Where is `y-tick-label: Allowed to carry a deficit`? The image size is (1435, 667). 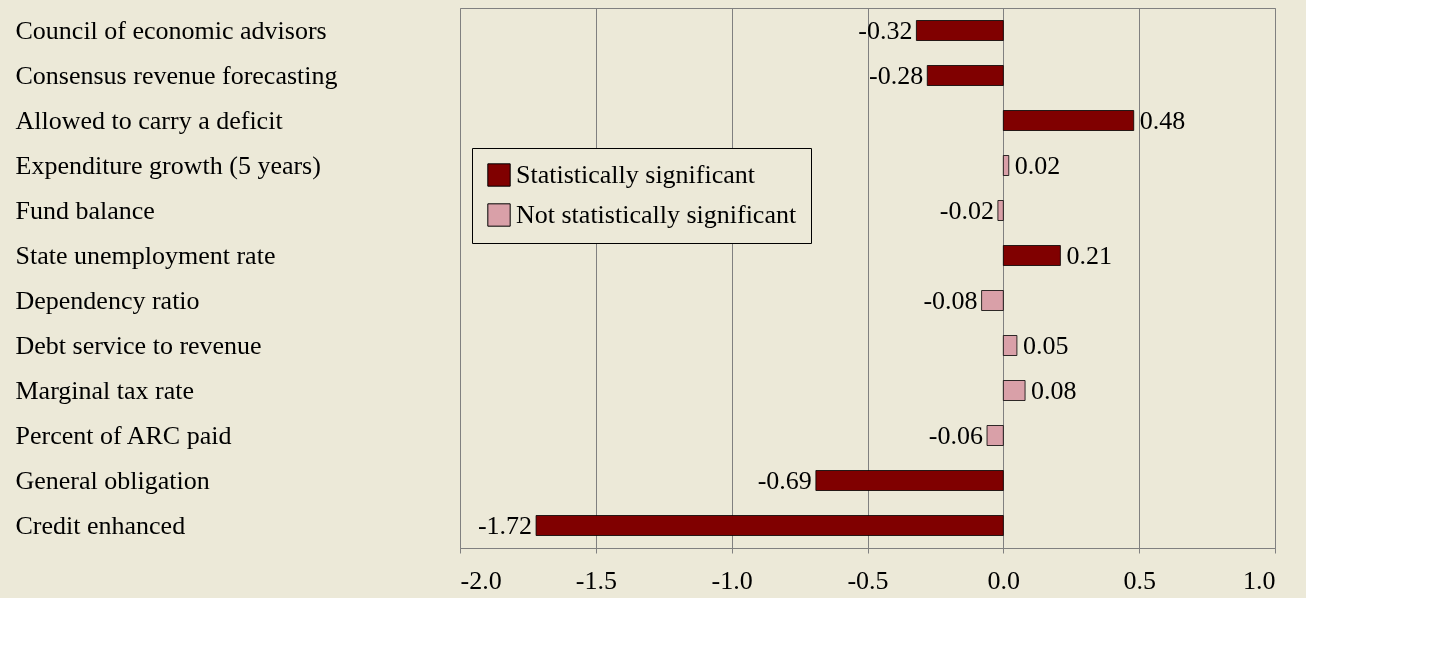 y-tick-label: Allowed to carry a deficit is located at coordinates (149, 120).